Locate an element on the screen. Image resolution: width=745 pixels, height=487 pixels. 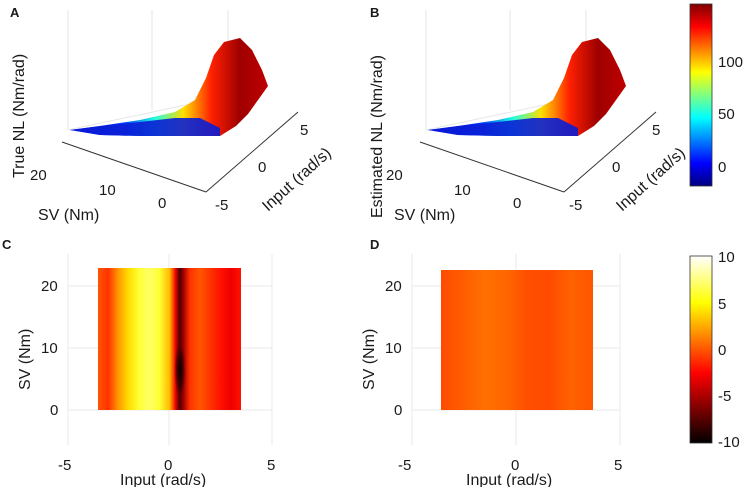
panel-a-floor-axes is located at coordinates (180, 152).